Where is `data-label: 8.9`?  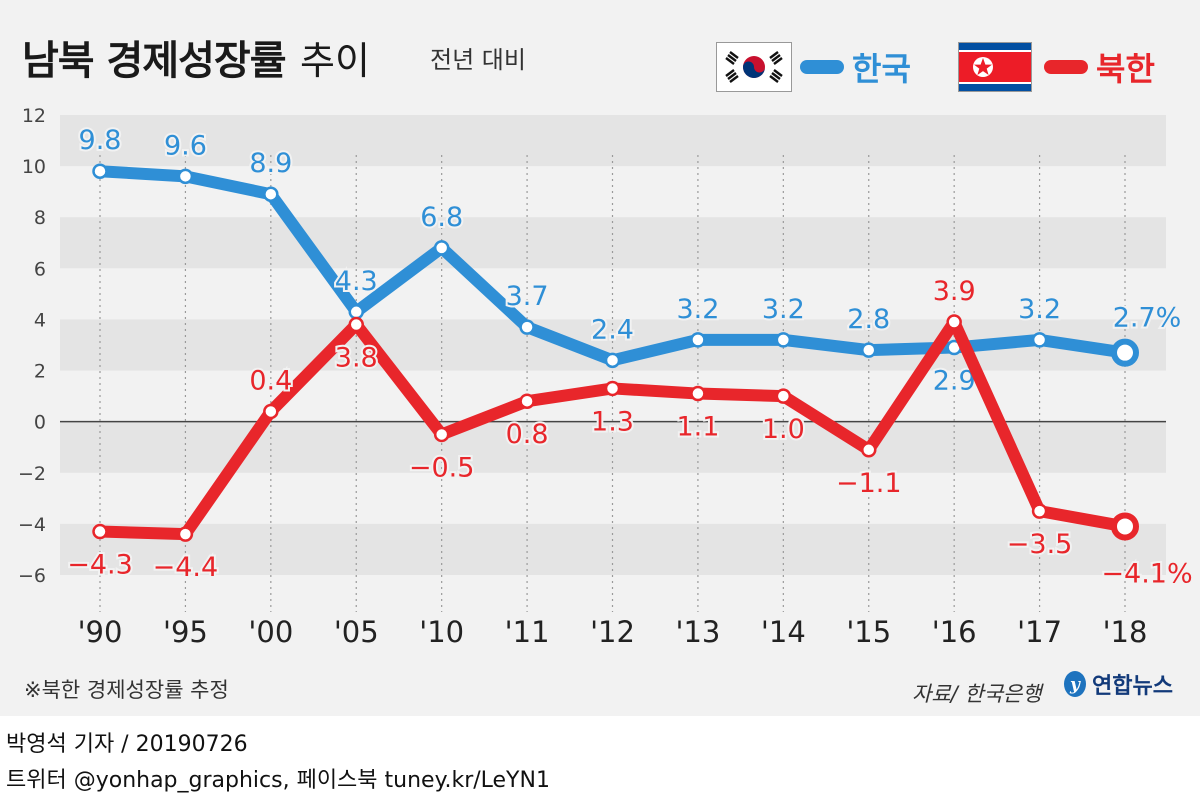
data-label: 8.9 is located at coordinates (270, 163).